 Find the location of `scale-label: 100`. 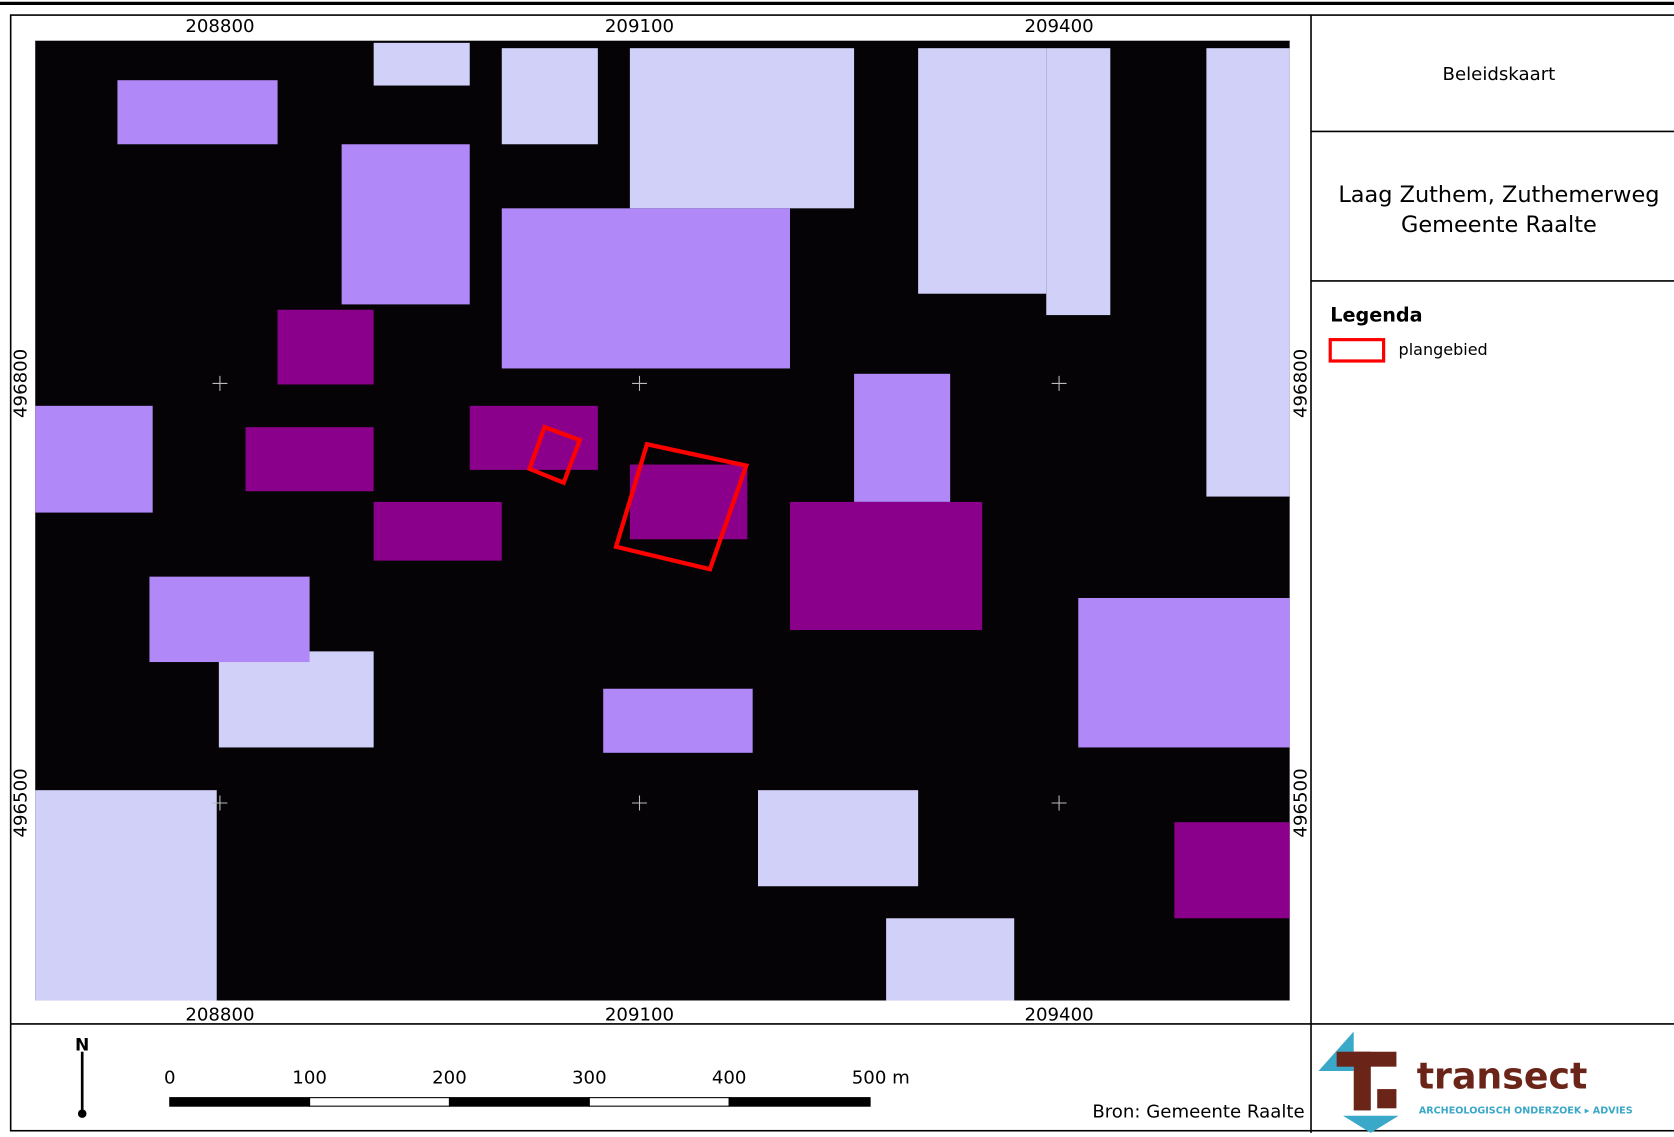

scale-label: 100 is located at coordinates (309, 1077).